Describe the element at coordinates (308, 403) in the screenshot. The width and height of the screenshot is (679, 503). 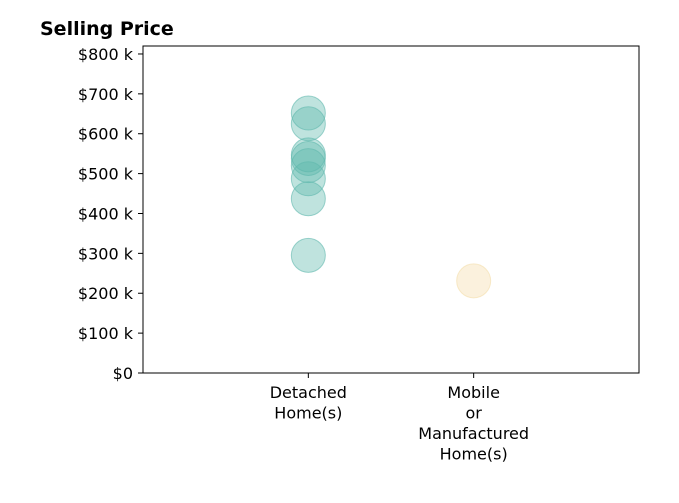
I see `x-tick-label: Detached Home(s)` at that location.